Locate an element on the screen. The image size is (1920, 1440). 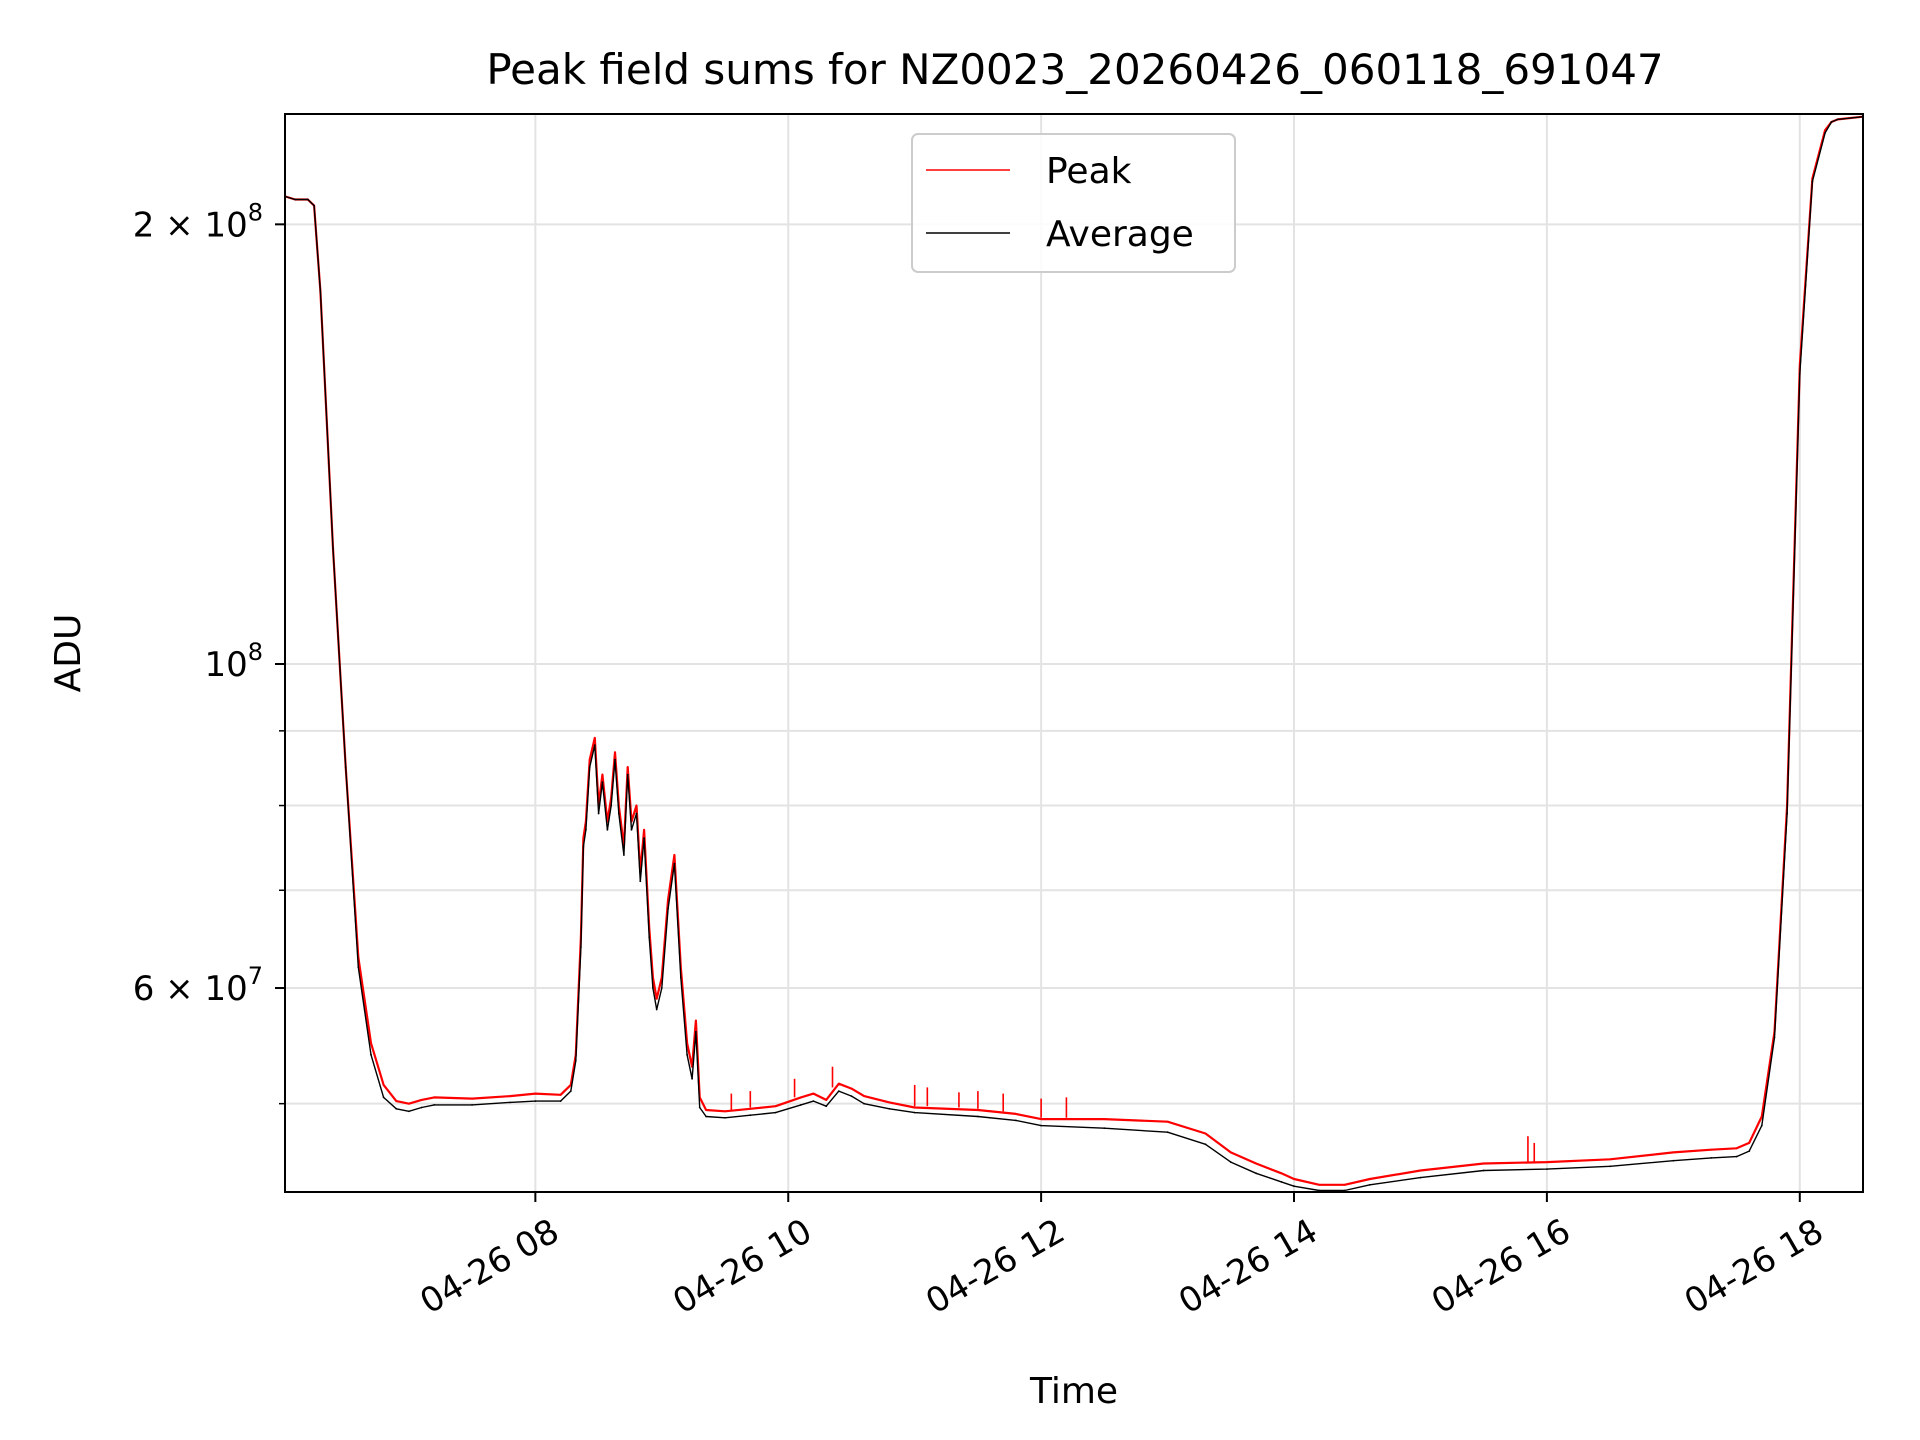
spike-layer is located at coordinates (1133, 1114).